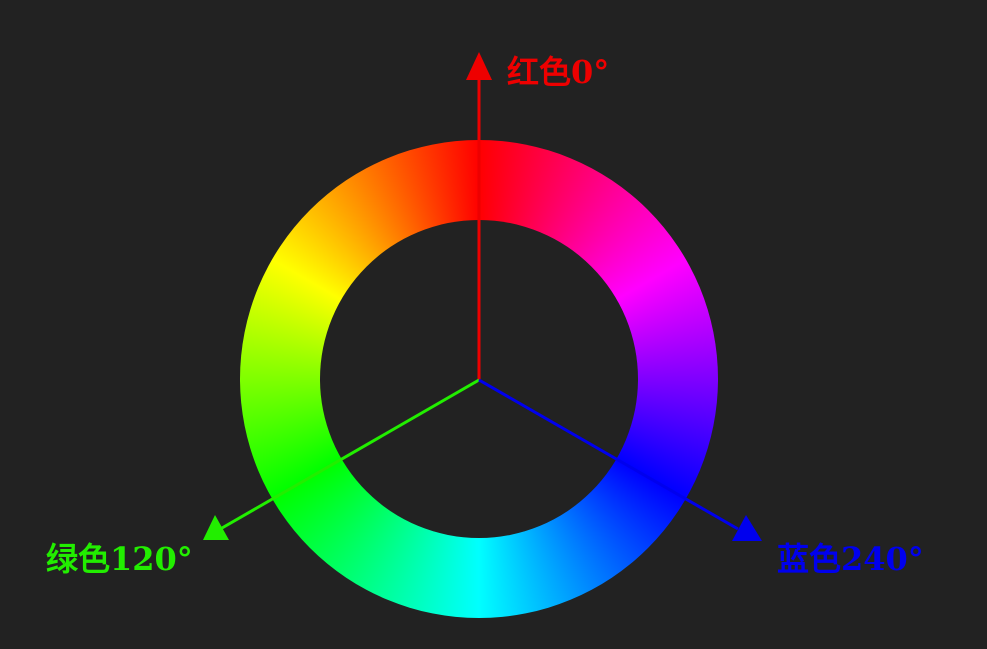 The height and width of the screenshot is (649, 987). I want to click on blue-axis-line, so click(608, 454).